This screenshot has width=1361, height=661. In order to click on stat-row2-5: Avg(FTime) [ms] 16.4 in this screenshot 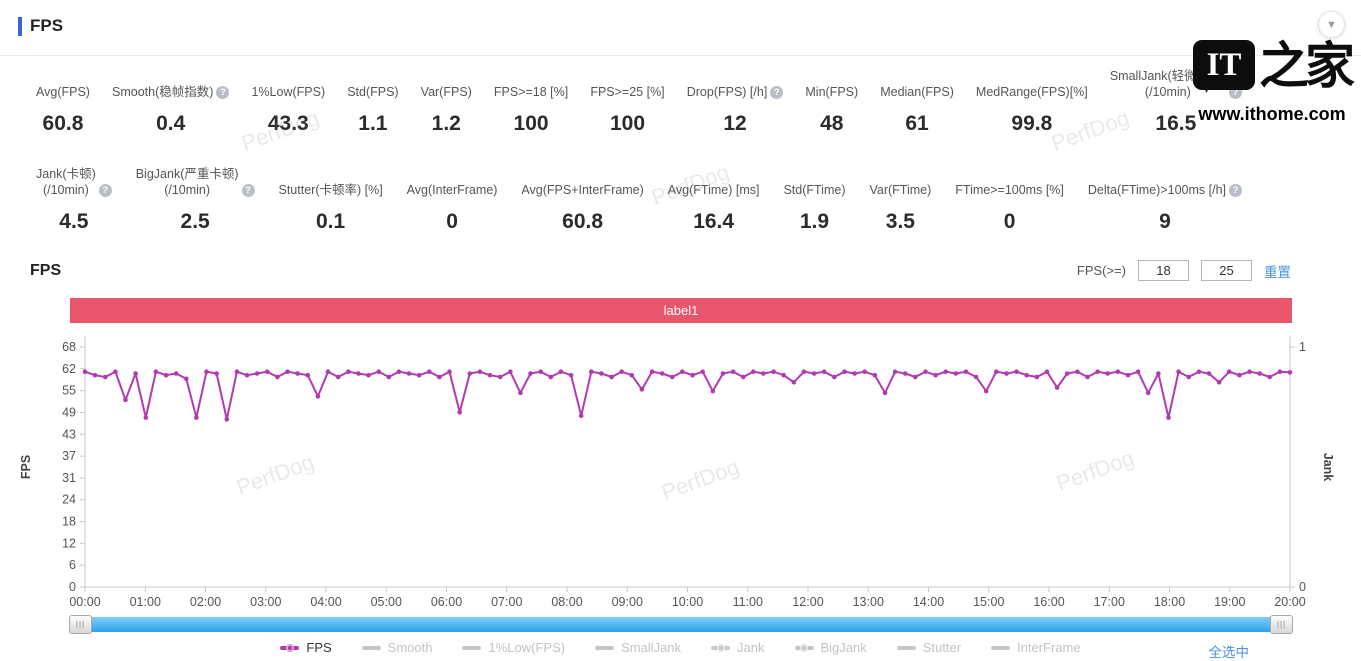, I will do `click(714, 199)`.